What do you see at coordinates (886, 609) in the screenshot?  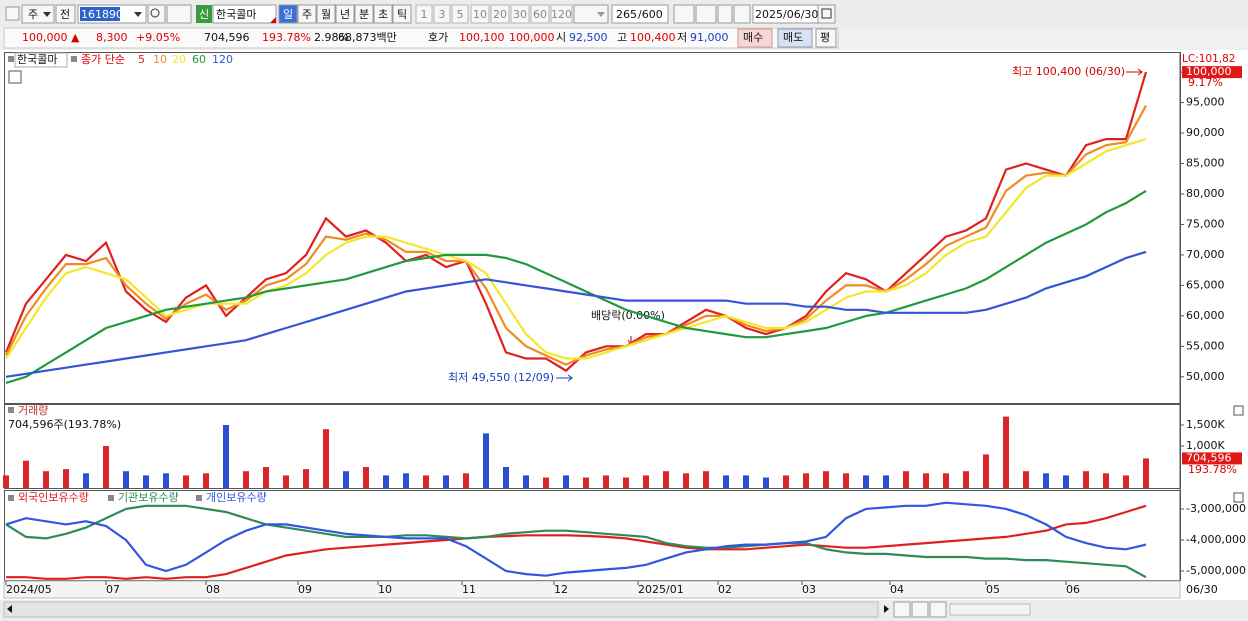 I see `scroll-right` at bounding box center [886, 609].